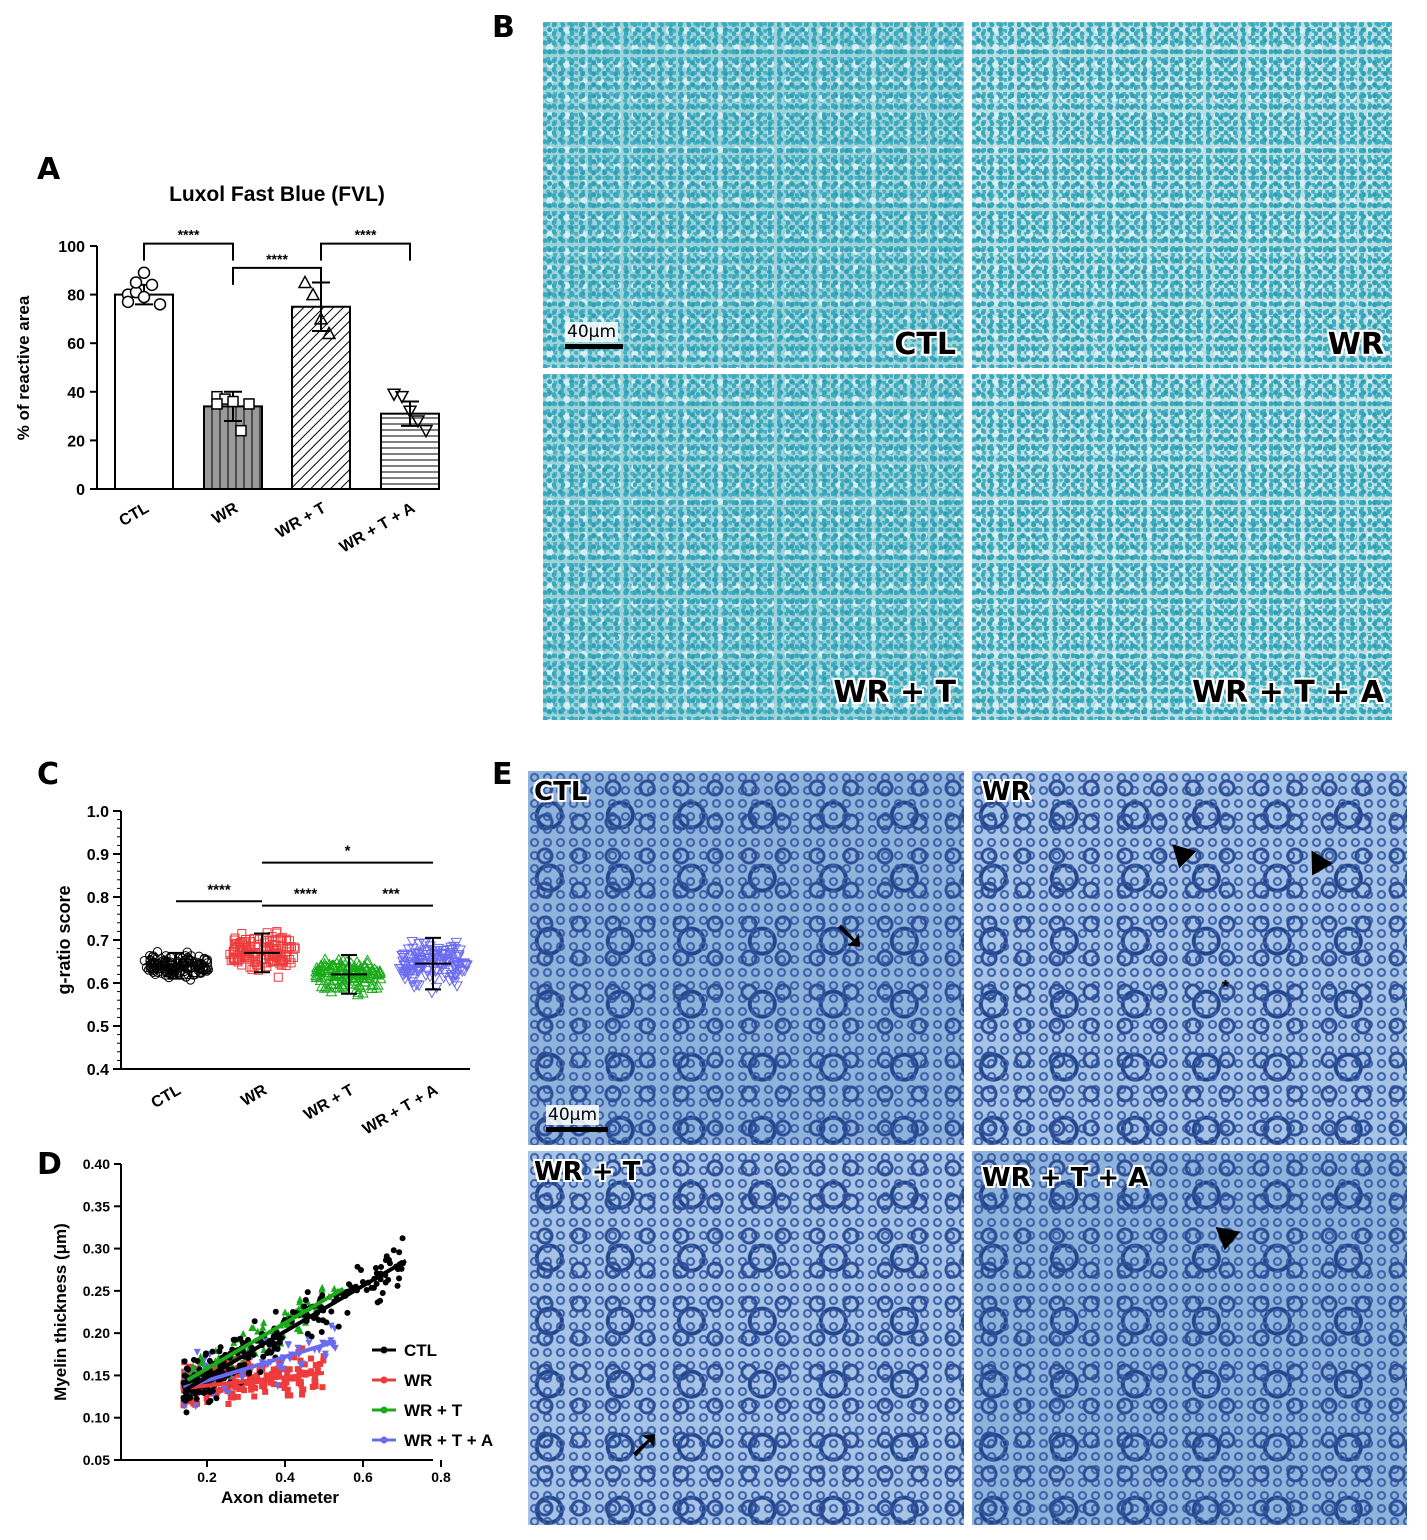 The height and width of the screenshot is (1540, 1427). Describe the element at coordinates (753, 195) in the screenshot. I see `micrograph-b-ctl: 40μm CTL` at that location.